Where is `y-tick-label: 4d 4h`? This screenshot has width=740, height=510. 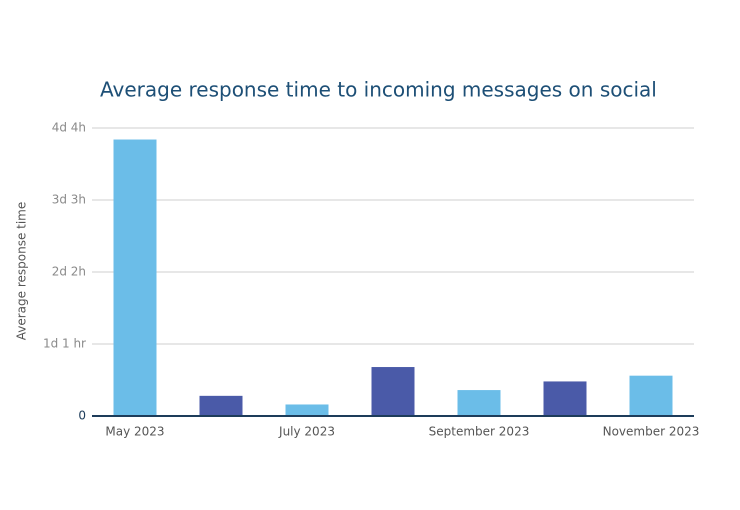 y-tick-label: 4d 4h is located at coordinates (69, 128).